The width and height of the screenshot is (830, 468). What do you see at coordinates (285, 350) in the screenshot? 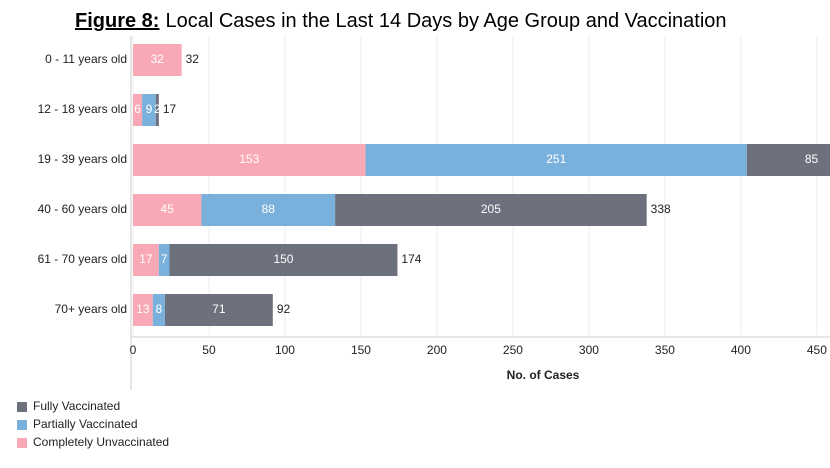
I see `x-tick-label: 100` at bounding box center [285, 350].